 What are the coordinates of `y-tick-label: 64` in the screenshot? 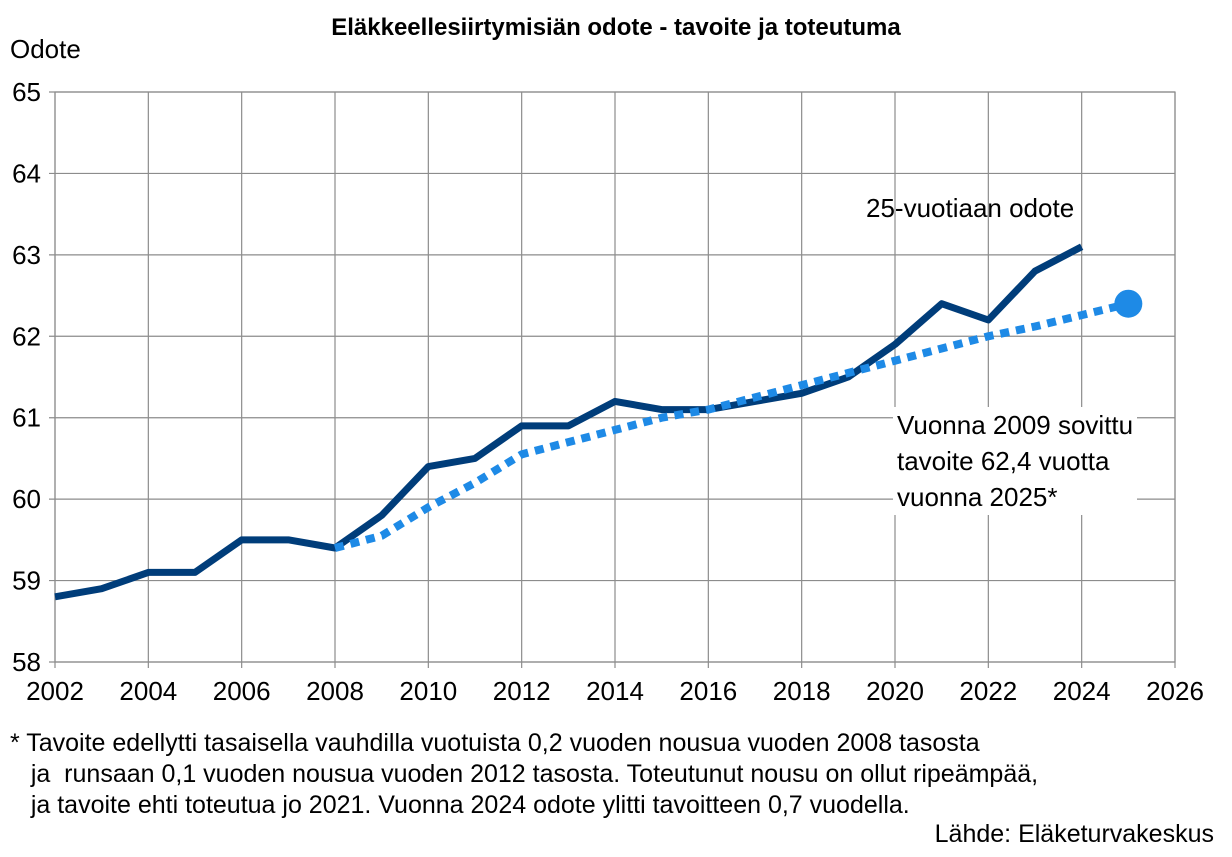 It's located at (26, 173).